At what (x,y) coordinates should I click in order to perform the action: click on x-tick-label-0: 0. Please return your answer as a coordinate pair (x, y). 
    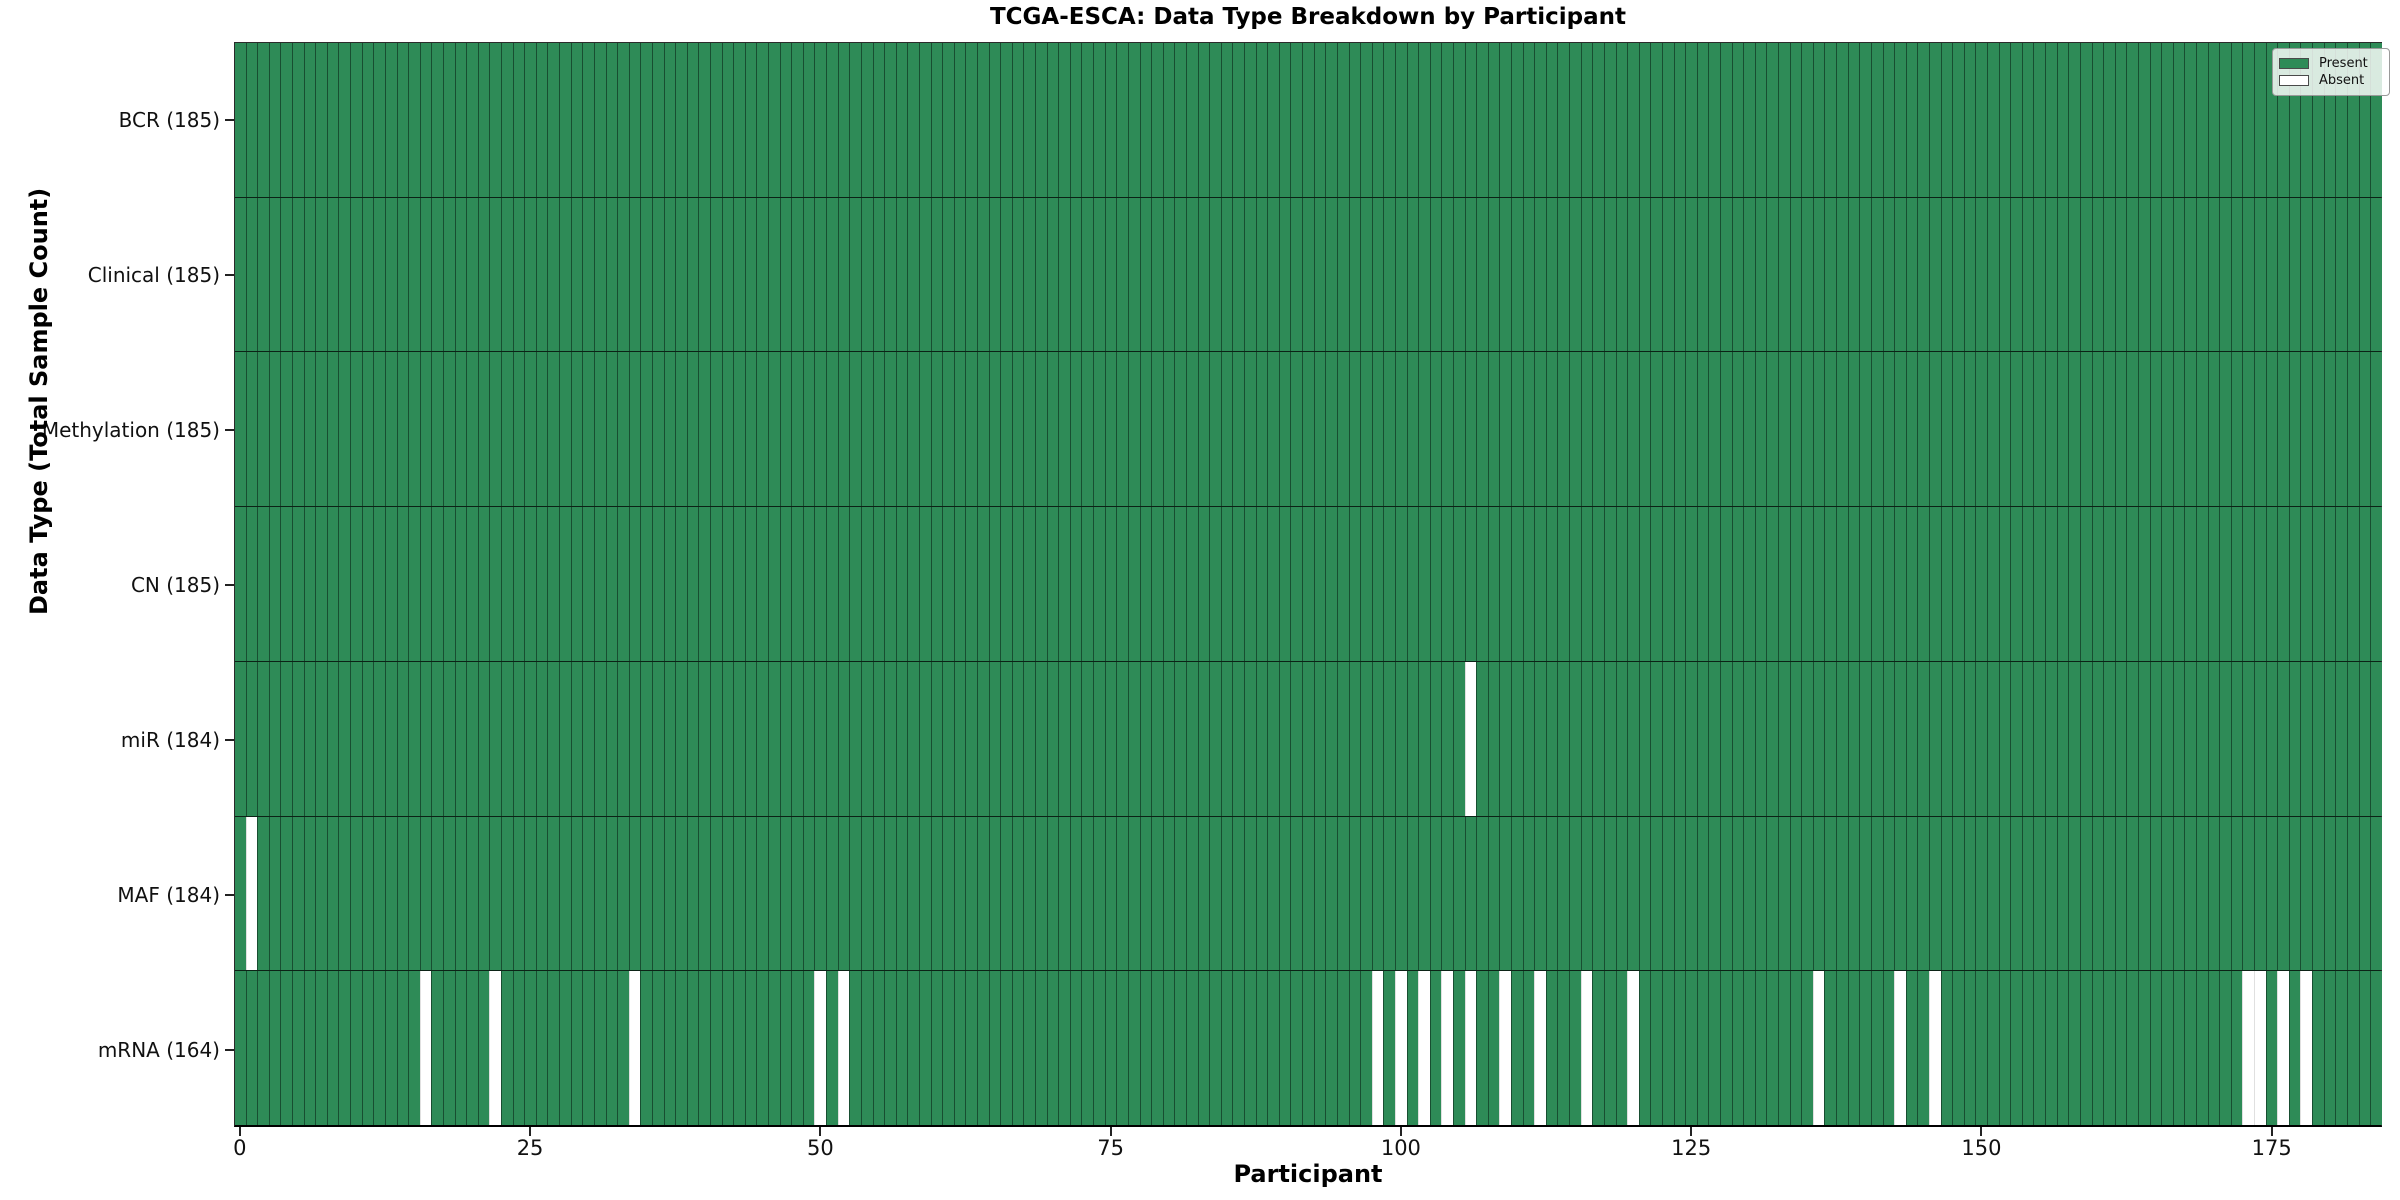
    Looking at the image, I should click on (240, 1148).